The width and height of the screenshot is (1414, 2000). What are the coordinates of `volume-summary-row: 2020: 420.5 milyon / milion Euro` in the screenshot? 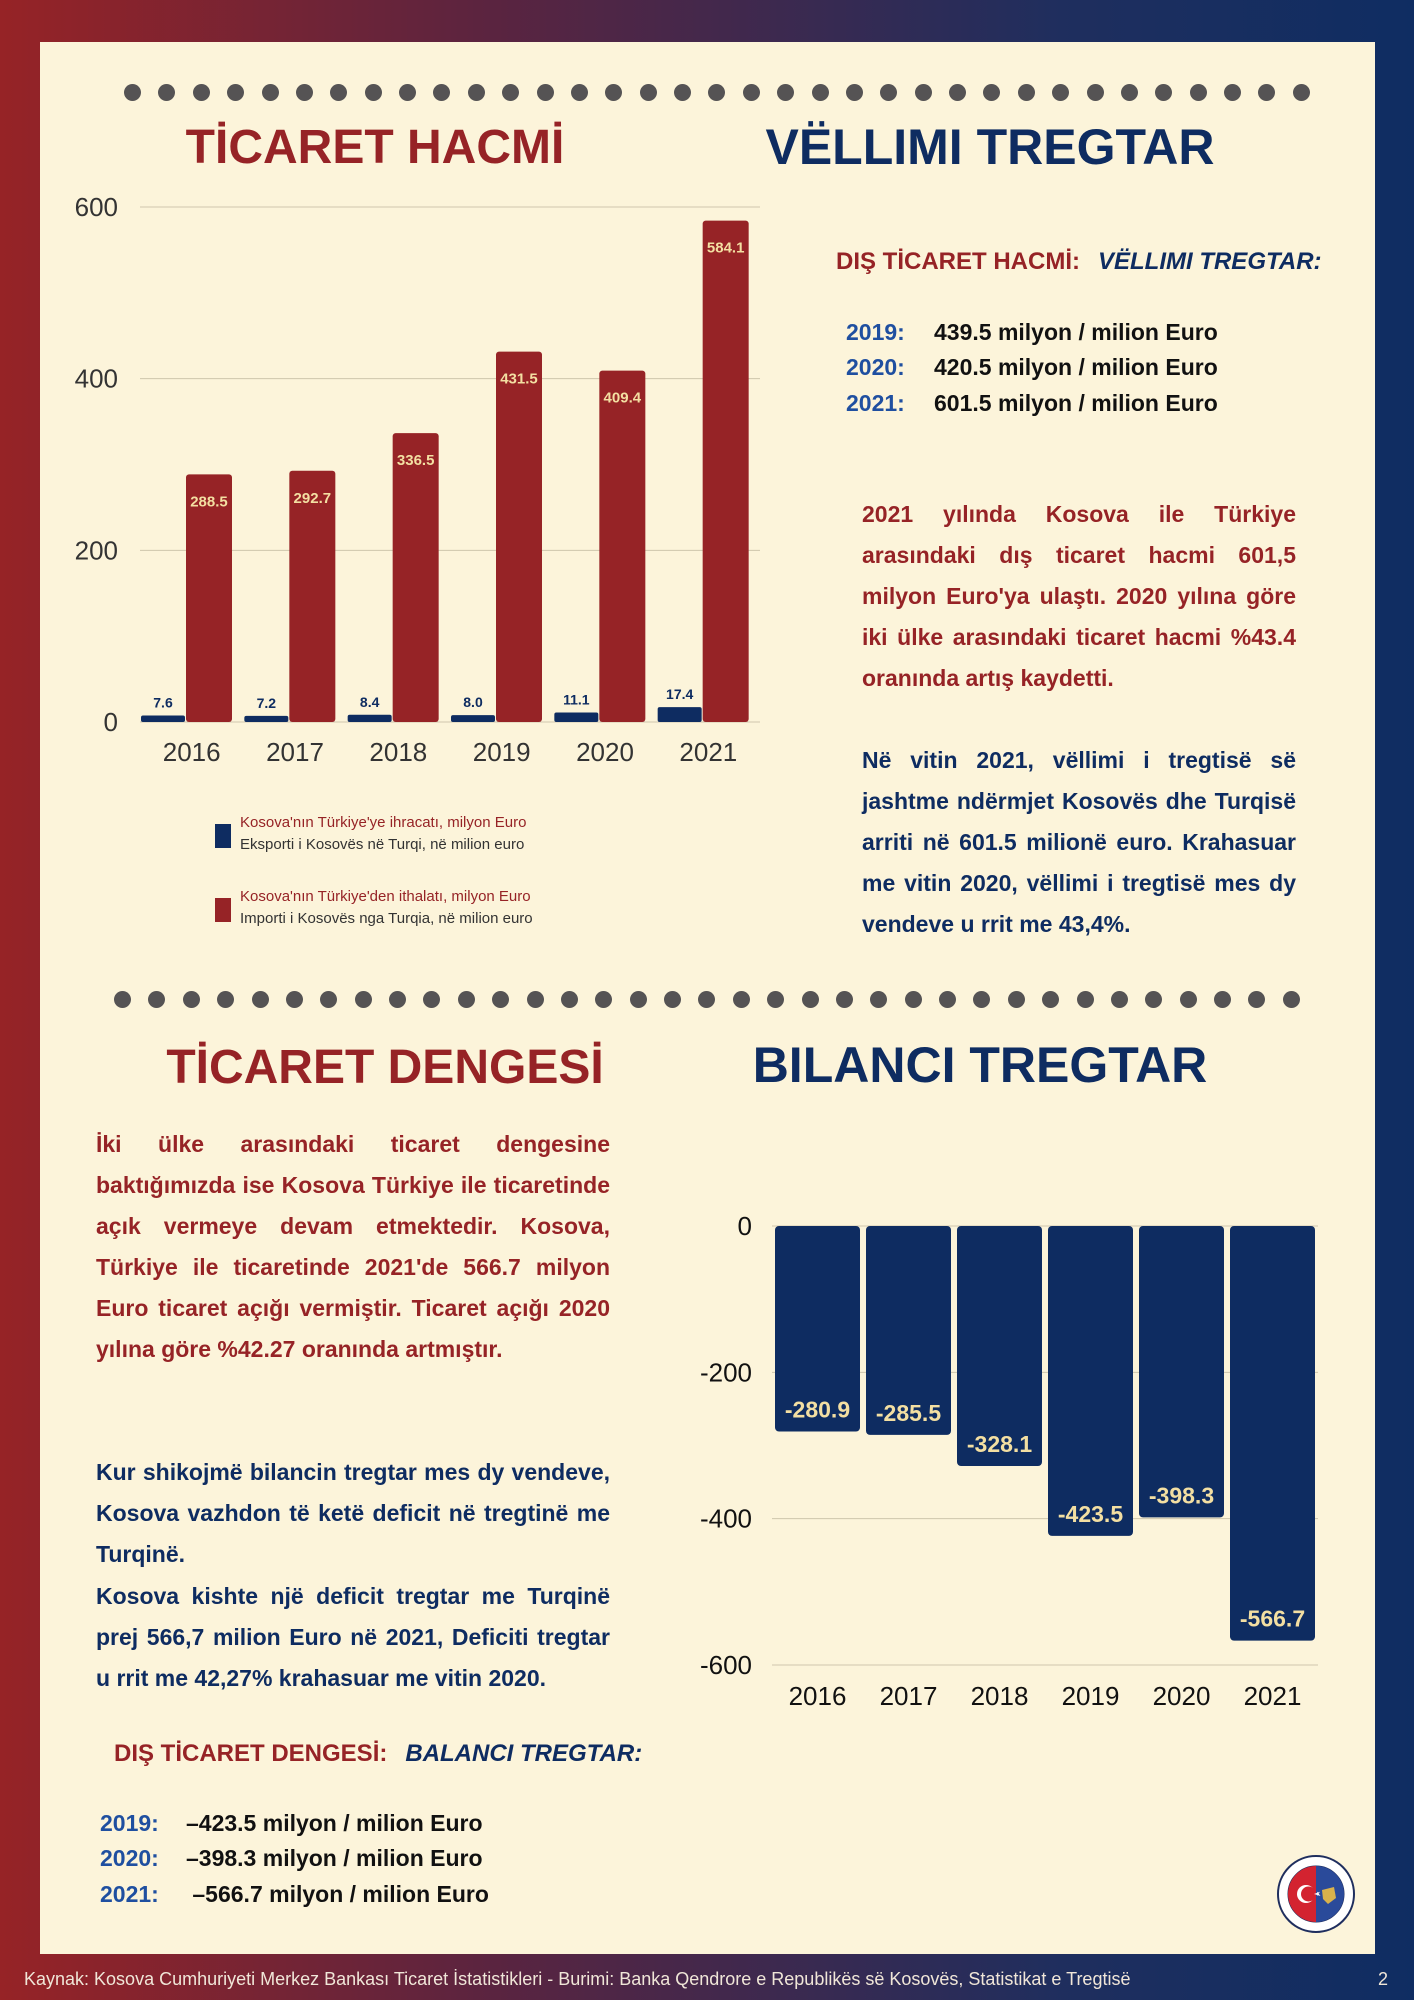 It's located at (1032, 367).